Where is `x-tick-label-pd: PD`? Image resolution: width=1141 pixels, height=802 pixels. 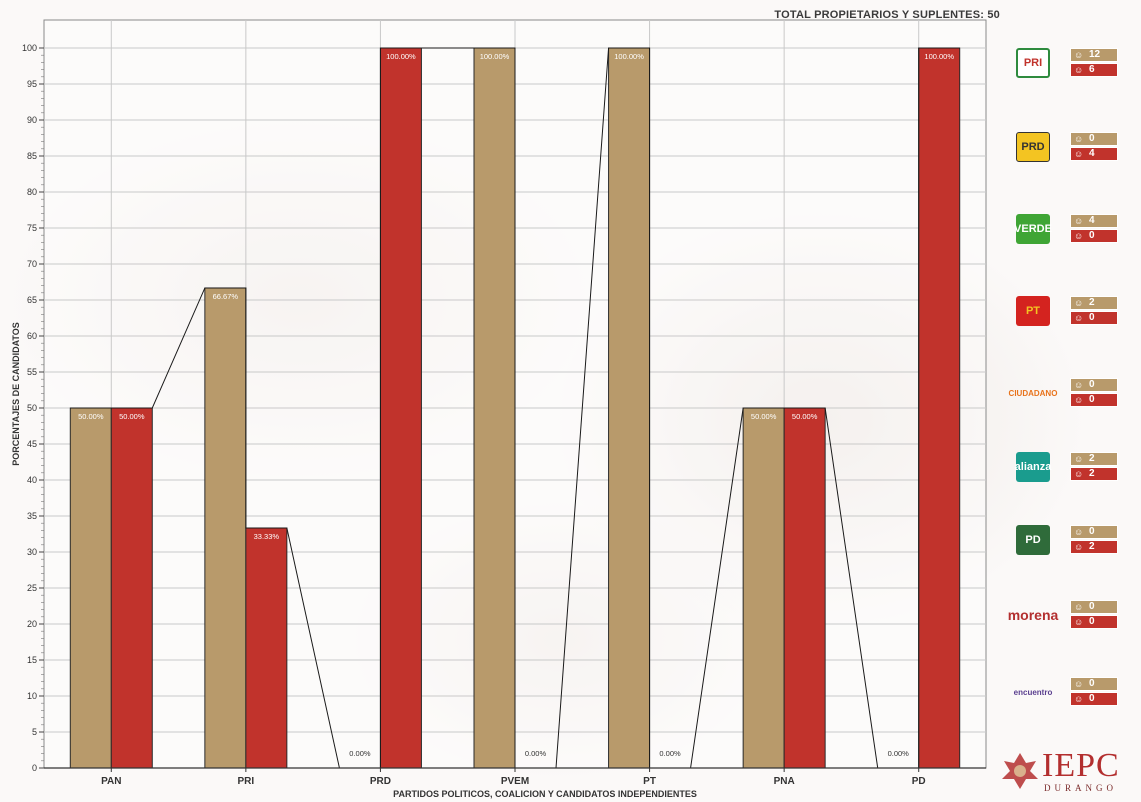 x-tick-label-pd: PD is located at coordinates (919, 781).